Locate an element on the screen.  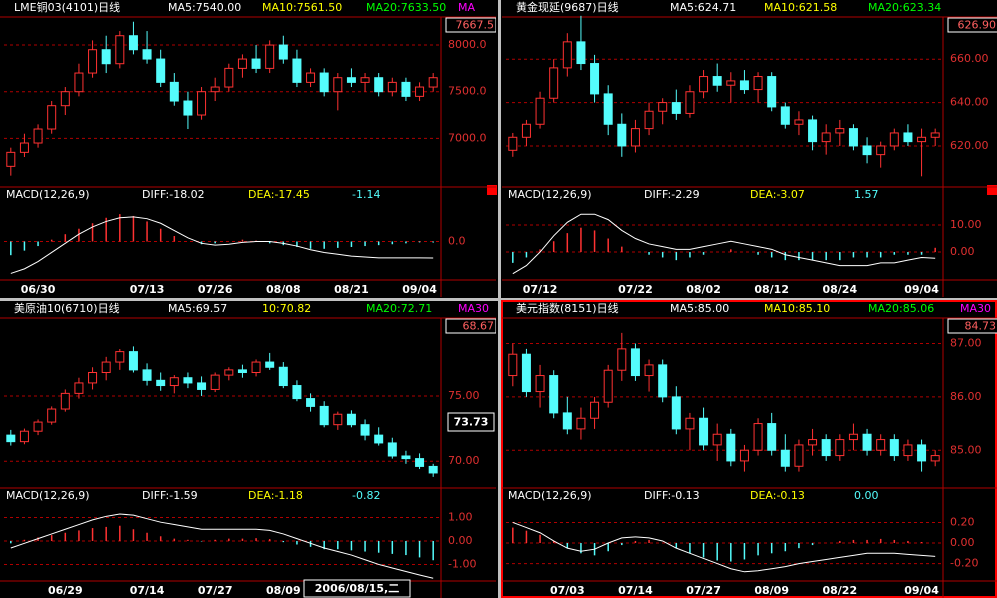
diff-label: DIFF:-0.13 is located at coordinates (672, 495).